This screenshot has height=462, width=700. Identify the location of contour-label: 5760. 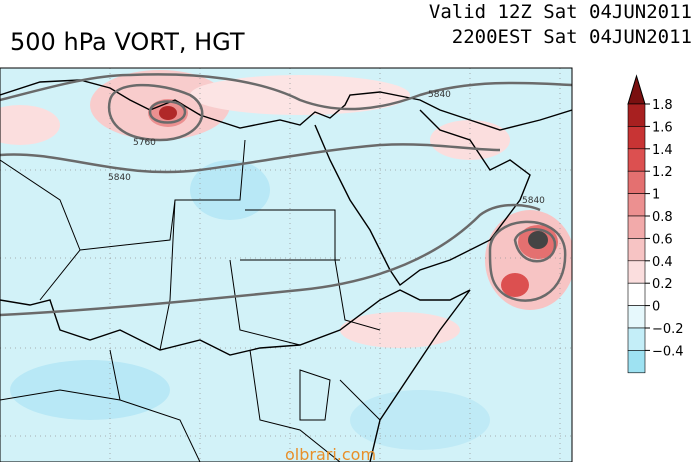
(144, 143).